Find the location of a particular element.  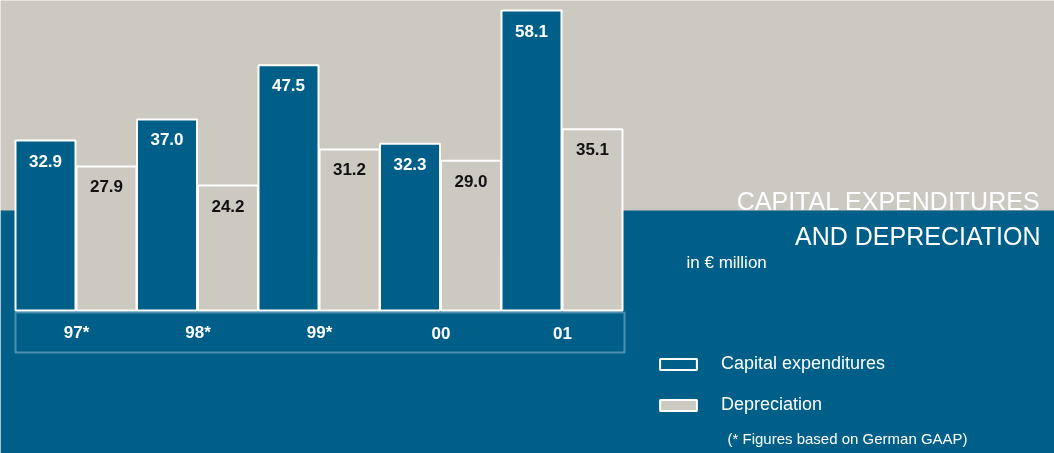

data-label: 58.1 is located at coordinates (531, 31).